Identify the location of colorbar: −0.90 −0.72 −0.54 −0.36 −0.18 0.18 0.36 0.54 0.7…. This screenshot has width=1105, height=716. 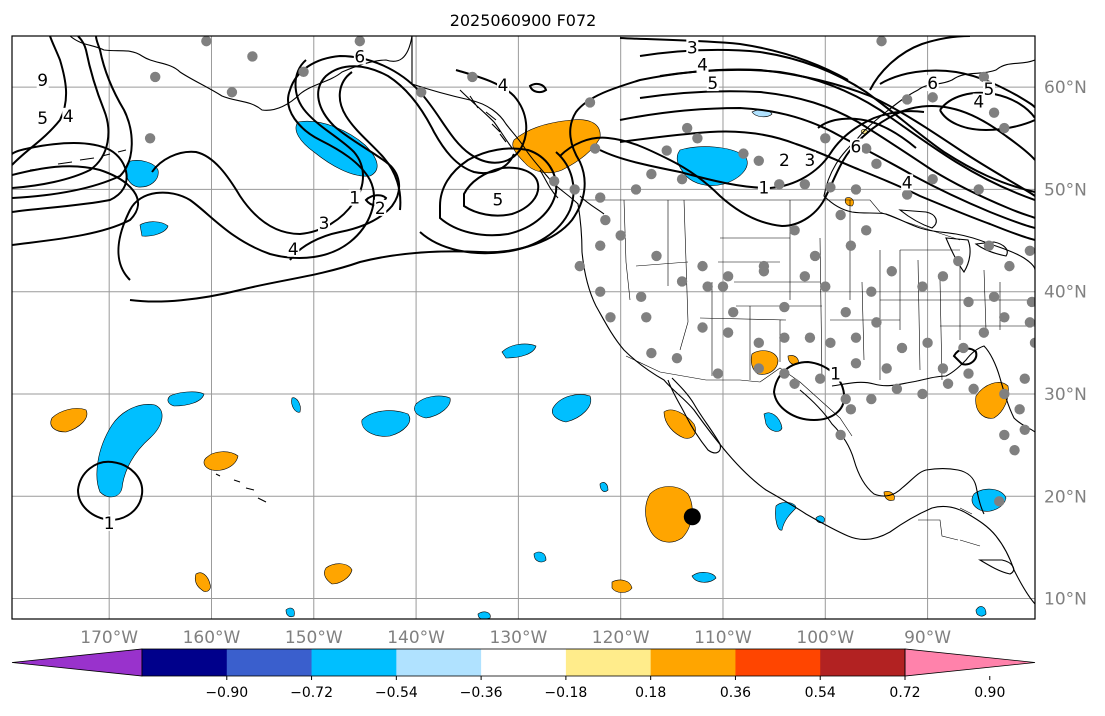
(523, 674).